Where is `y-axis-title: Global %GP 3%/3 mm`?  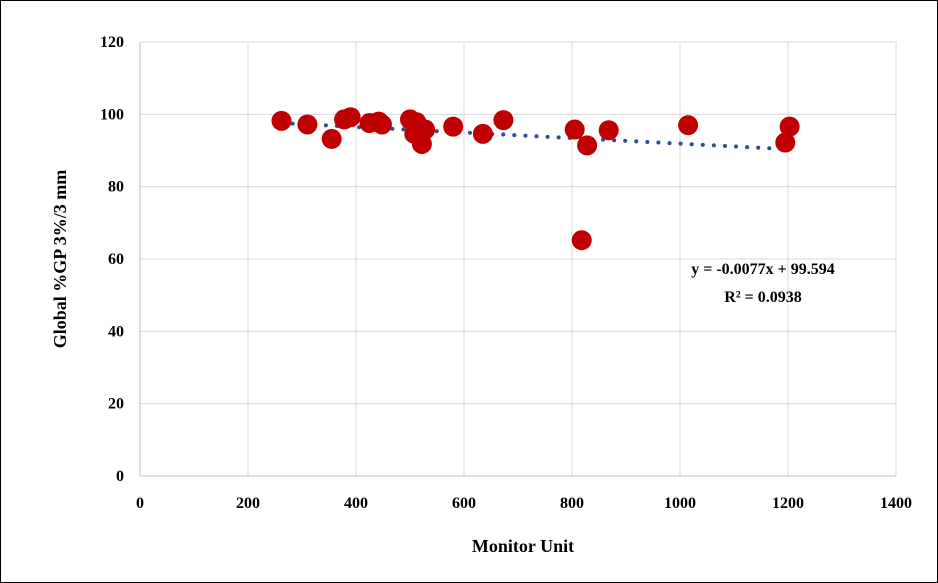 y-axis-title: Global %GP 3%/3 mm is located at coordinates (60, 259).